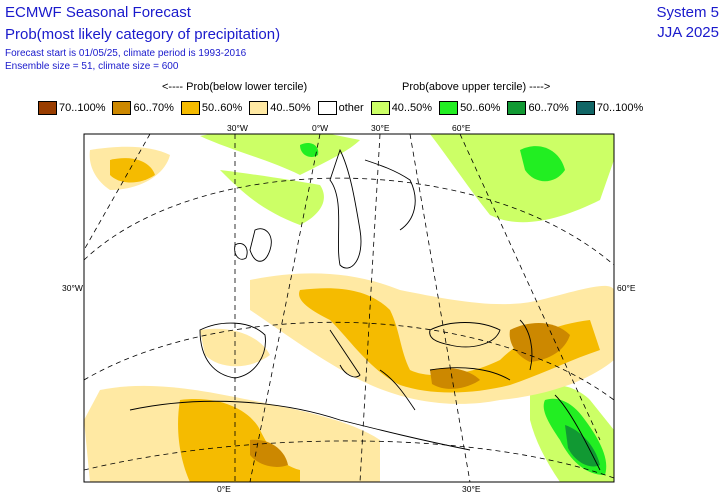  I want to click on region-below-50-60-europe, so click(449, 340).